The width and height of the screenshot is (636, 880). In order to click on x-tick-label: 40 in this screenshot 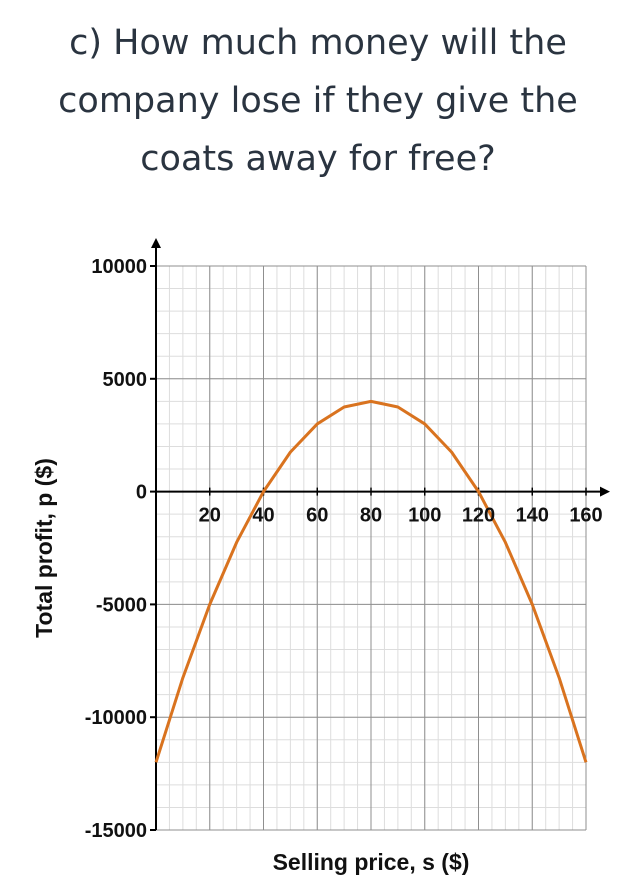, I will do `click(263, 516)`.